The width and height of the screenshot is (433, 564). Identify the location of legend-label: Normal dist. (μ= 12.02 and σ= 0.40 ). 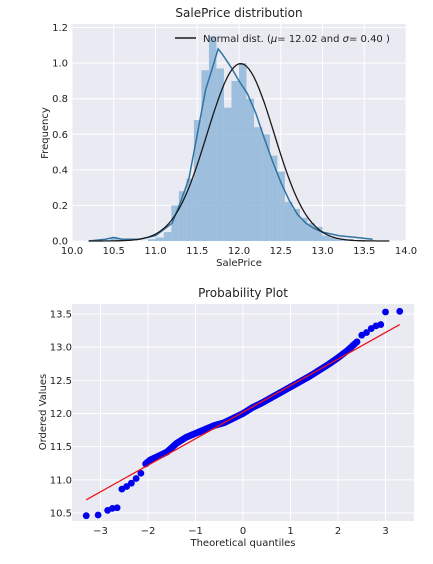
(296, 39).